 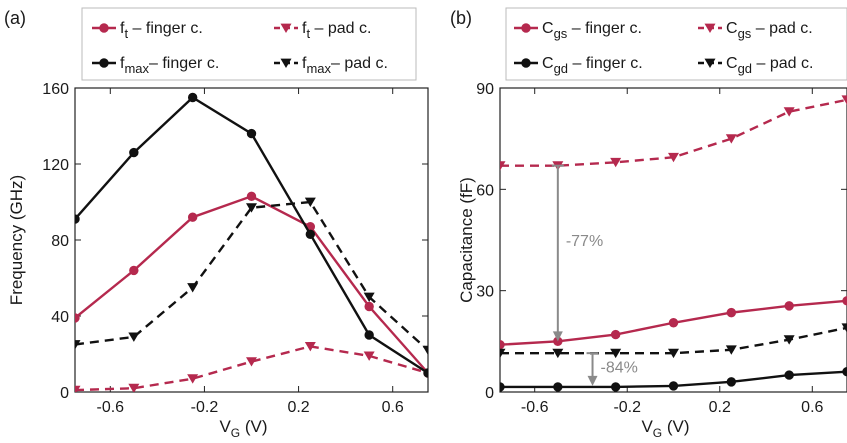 I want to click on legend-label: Cgs – finger c., so click(x=592, y=30).